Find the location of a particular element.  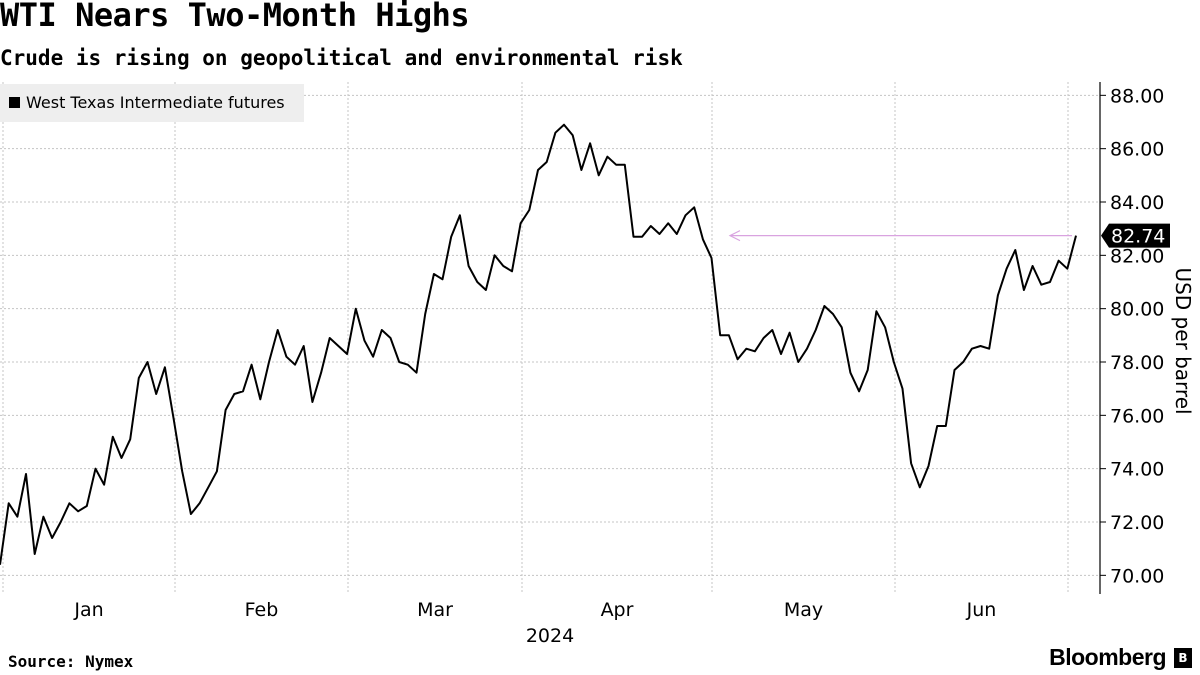

x-tick-label: Jun is located at coordinates (981, 610).